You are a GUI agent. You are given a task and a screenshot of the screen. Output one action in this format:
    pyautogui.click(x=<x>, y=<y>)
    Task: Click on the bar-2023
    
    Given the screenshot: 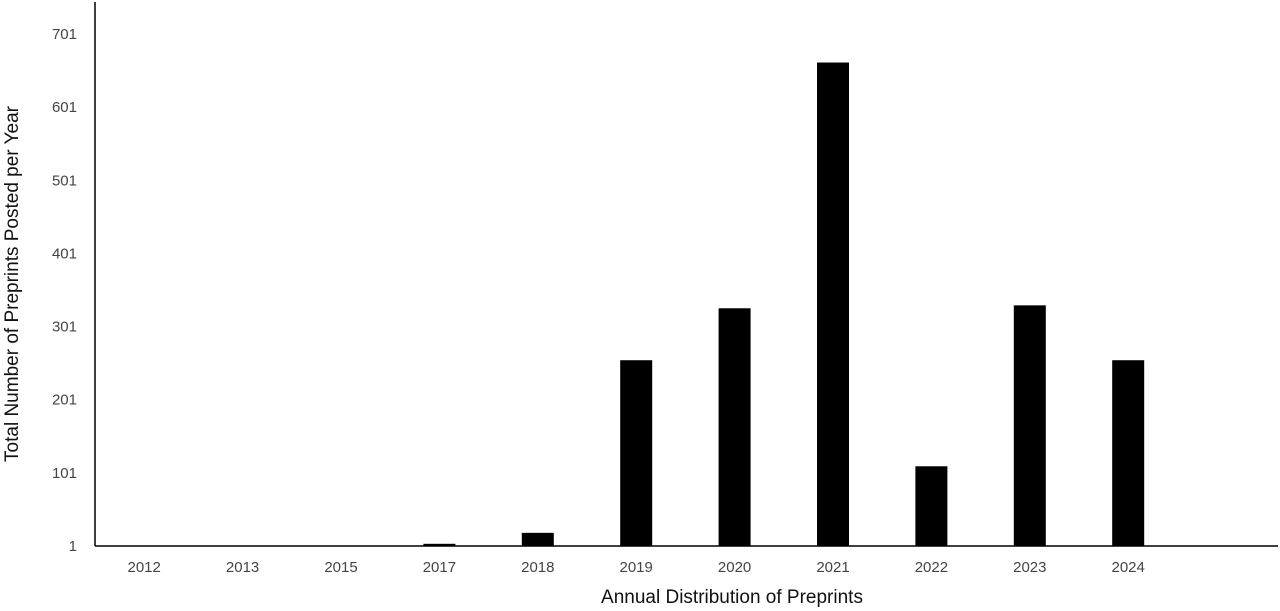 What is the action you would take?
    pyautogui.click(x=1029, y=425)
    